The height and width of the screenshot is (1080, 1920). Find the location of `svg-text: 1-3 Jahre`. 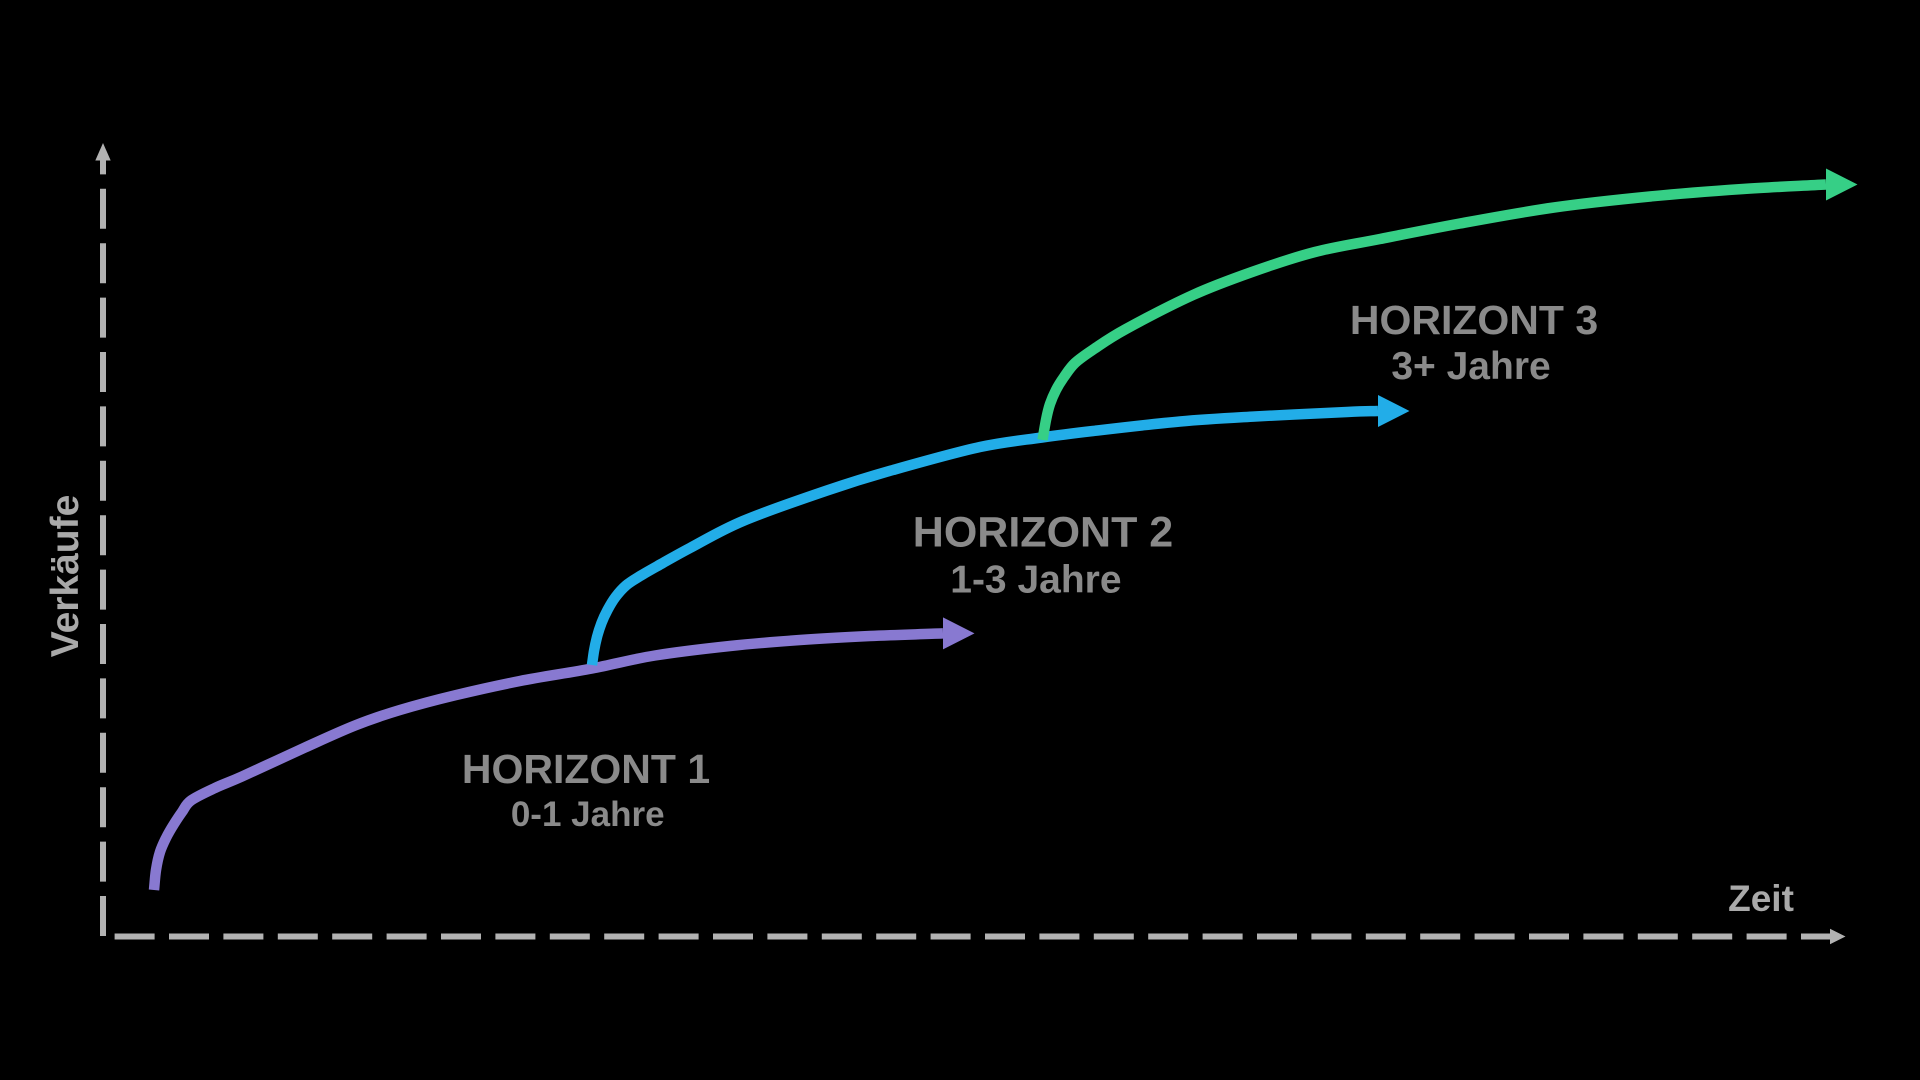

svg-text: 1-3 Jahre is located at coordinates (1035, 580).